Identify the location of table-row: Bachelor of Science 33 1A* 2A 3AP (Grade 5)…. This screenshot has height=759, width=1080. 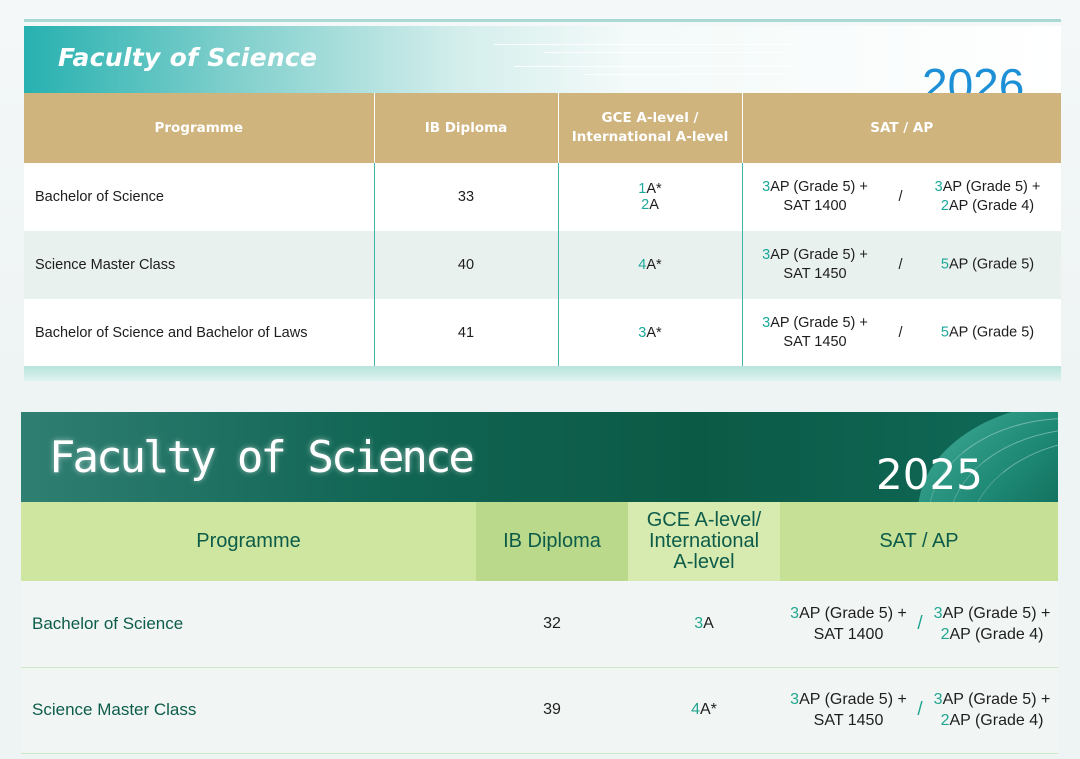
(542, 197).